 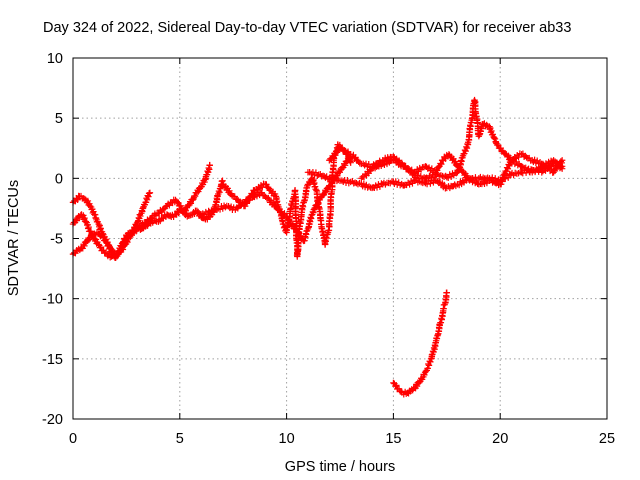 I want to click on x-tick-label: 15, so click(x=393, y=439).